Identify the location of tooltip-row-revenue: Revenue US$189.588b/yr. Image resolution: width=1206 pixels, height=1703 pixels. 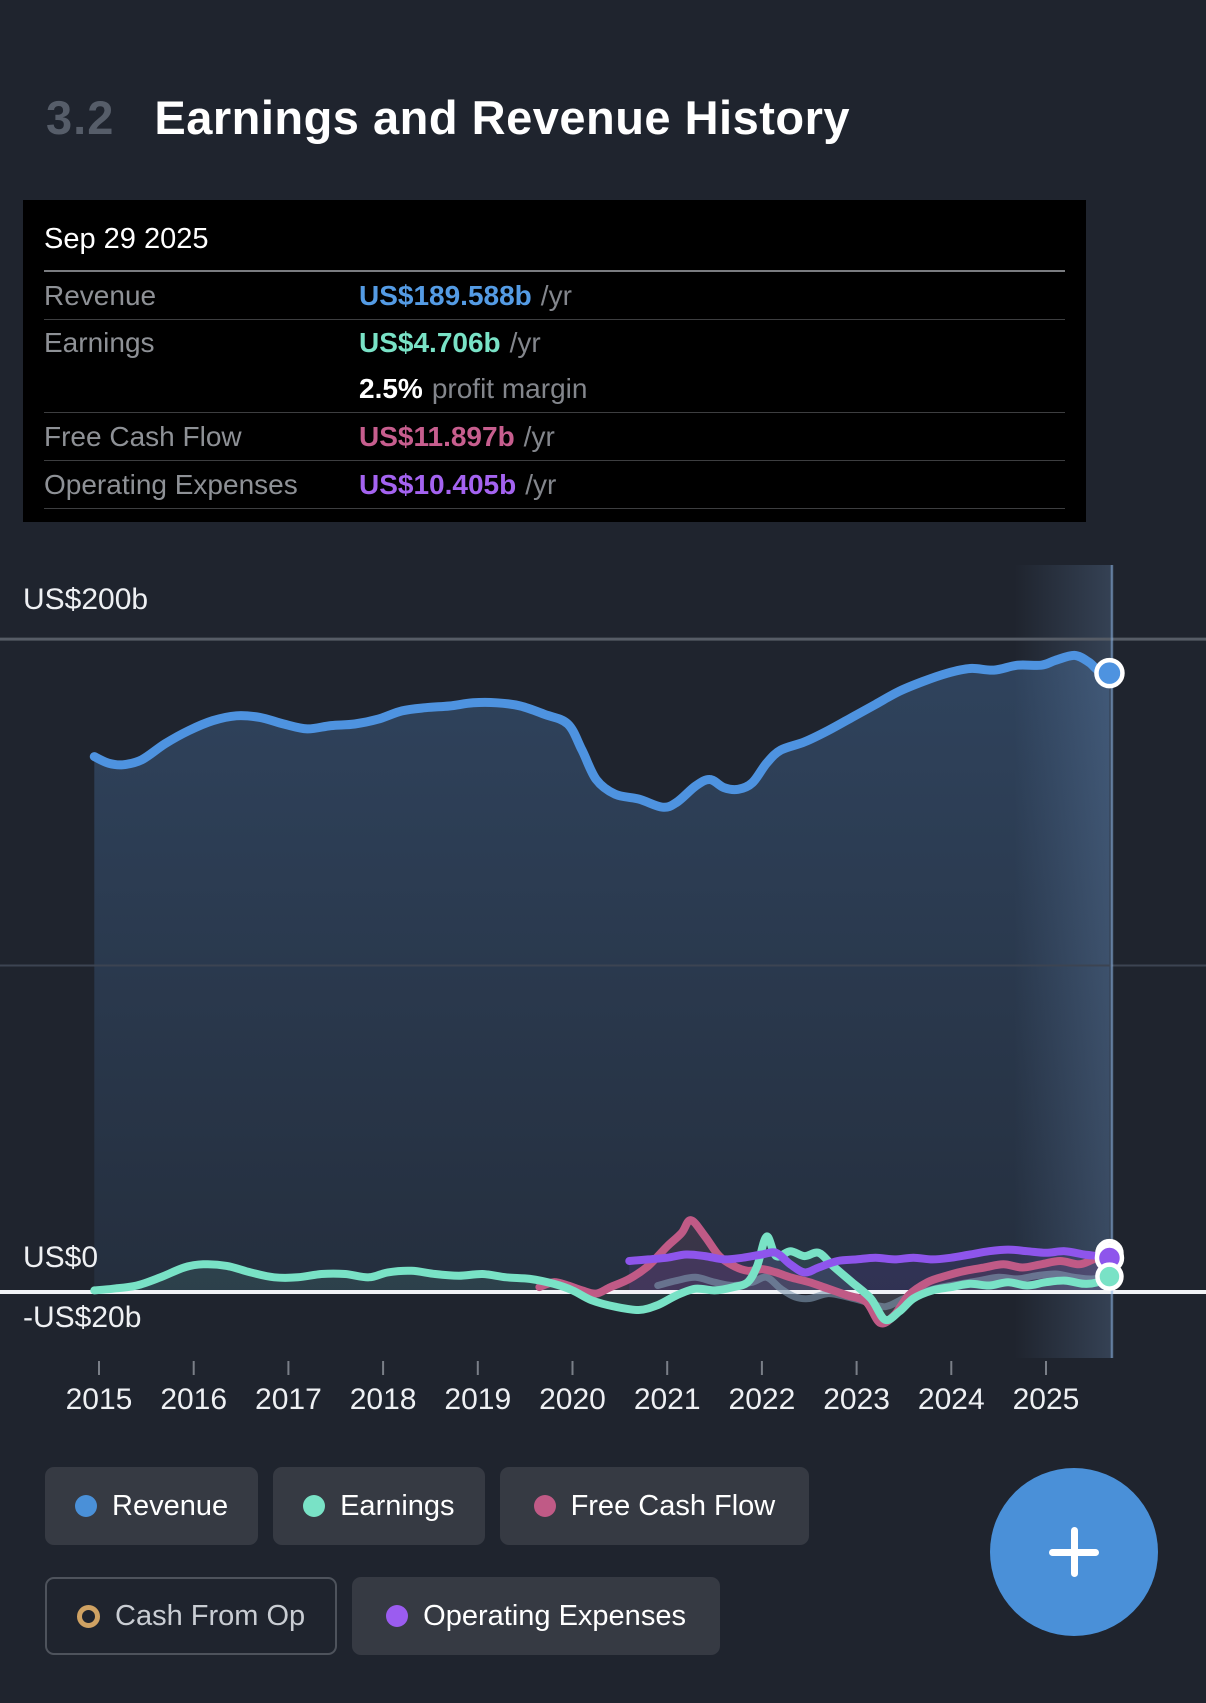
(554, 296).